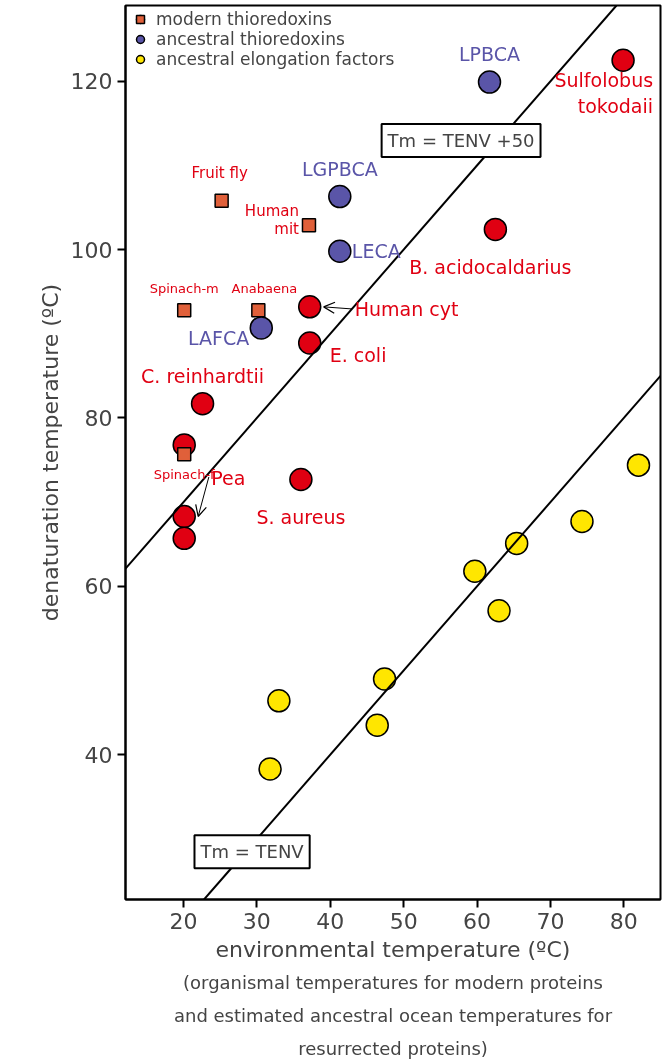  What do you see at coordinates (252, 852) in the screenshot?
I see `annotation: Tm = TENV` at bounding box center [252, 852].